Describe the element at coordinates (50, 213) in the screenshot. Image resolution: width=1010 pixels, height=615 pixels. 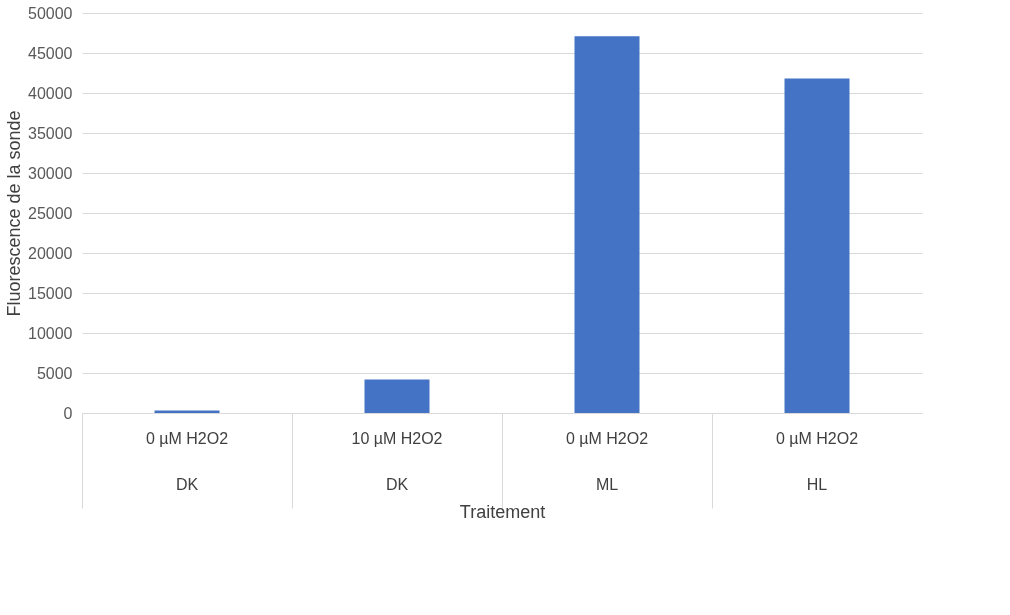
I see `y-tick-label: 25000` at that location.